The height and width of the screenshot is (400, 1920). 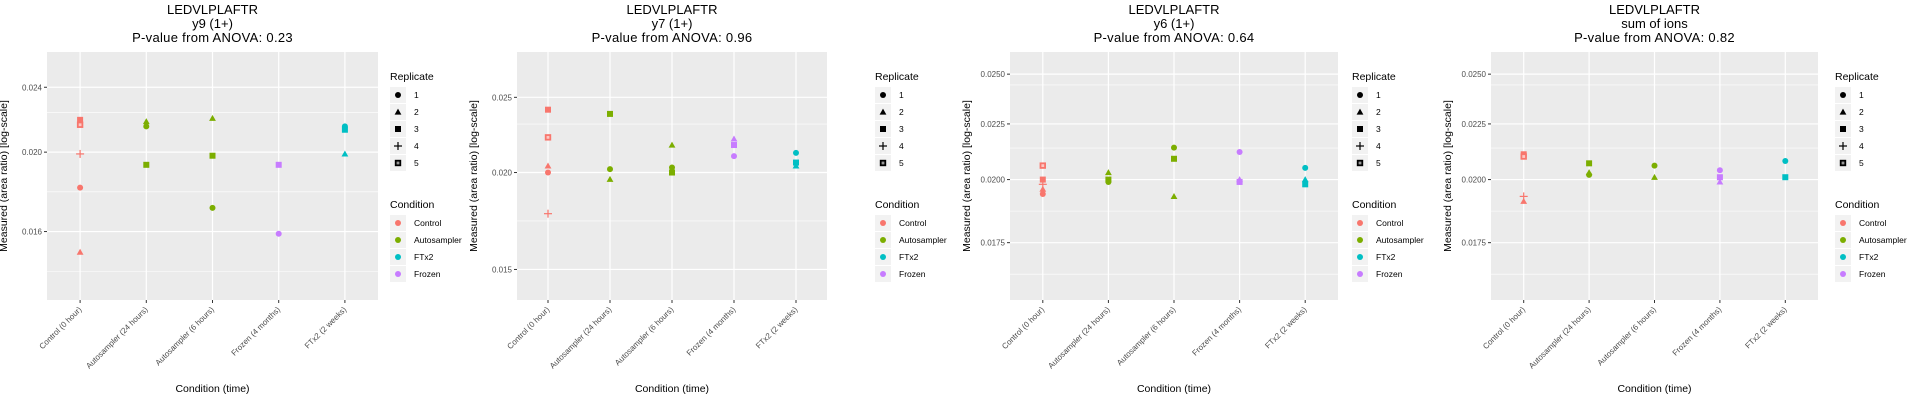 What do you see at coordinates (1474, 74) in the screenshot?
I see `y-tick-label: 0.0250` at bounding box center [1474, 74].